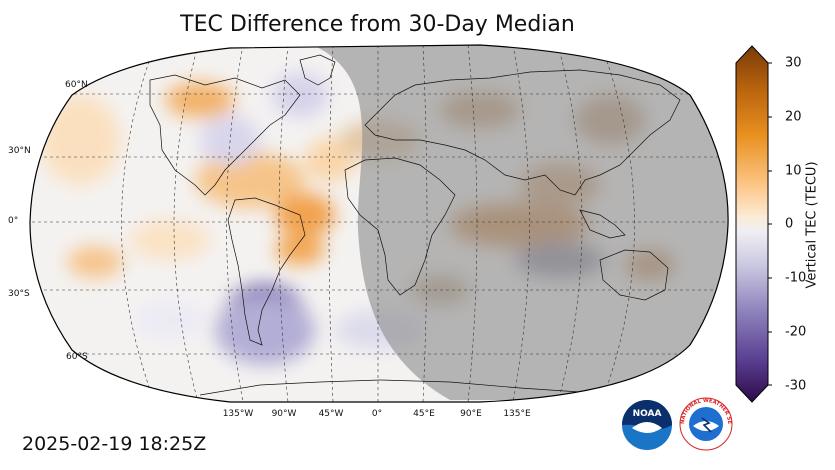 The width and height of the screenshot is (835, 470). What do you see at coordinates (796, 332) in the screenshot?
I see `colorbar-tick-neg20: -20` at bounding box center [796, 332].